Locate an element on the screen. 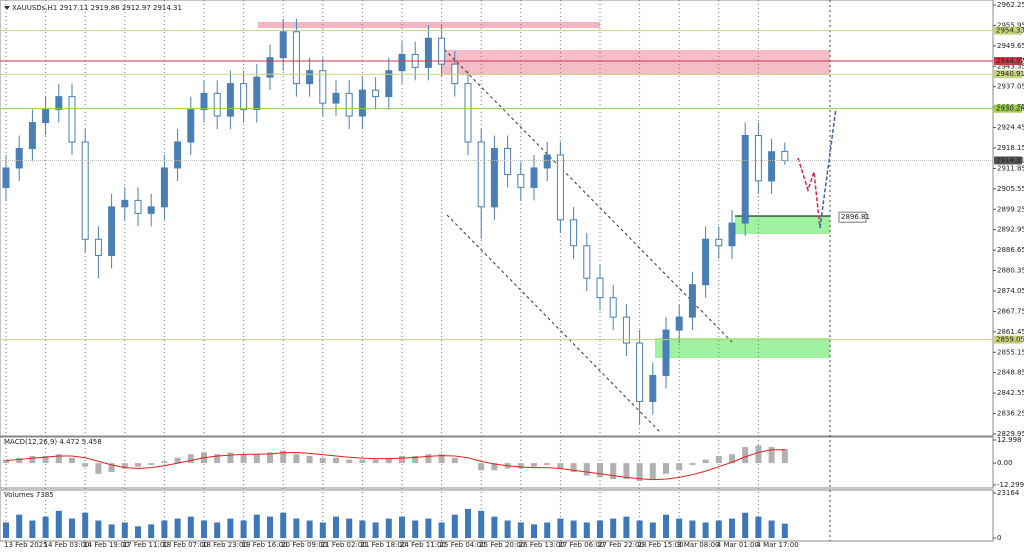 The height and width of the screenshot is (555, 1024). y-tick-label: 2943.35 is located at coordinates (1010, 66).